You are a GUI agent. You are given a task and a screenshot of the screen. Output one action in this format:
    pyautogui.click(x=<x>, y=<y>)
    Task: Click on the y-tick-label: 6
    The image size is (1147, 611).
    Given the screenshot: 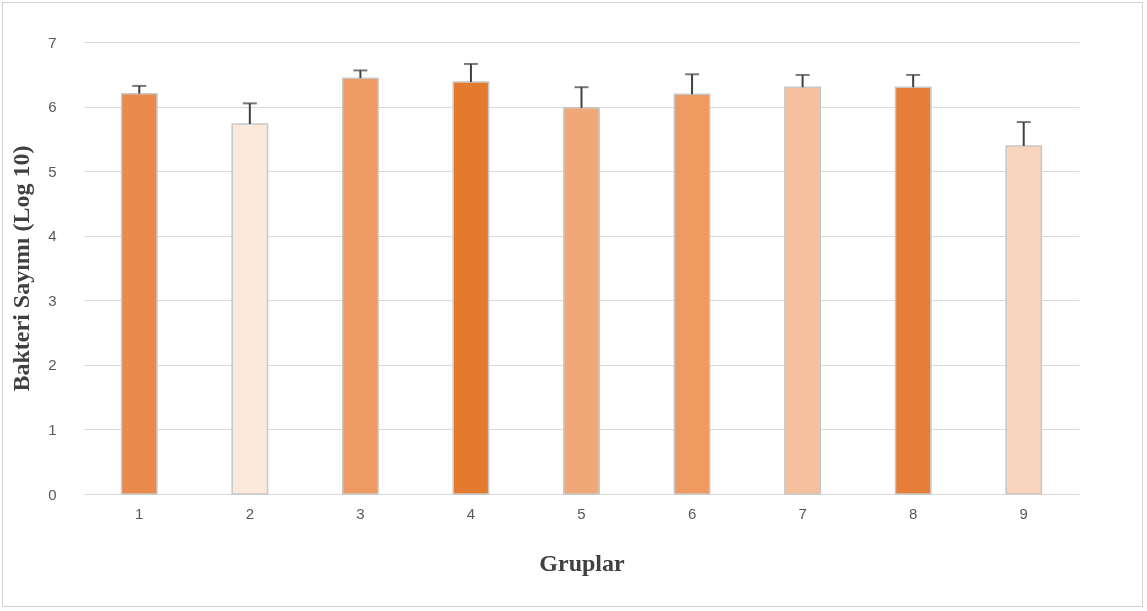 What is the action you would take?
    pyautogui.click(x=52, y=107)
    